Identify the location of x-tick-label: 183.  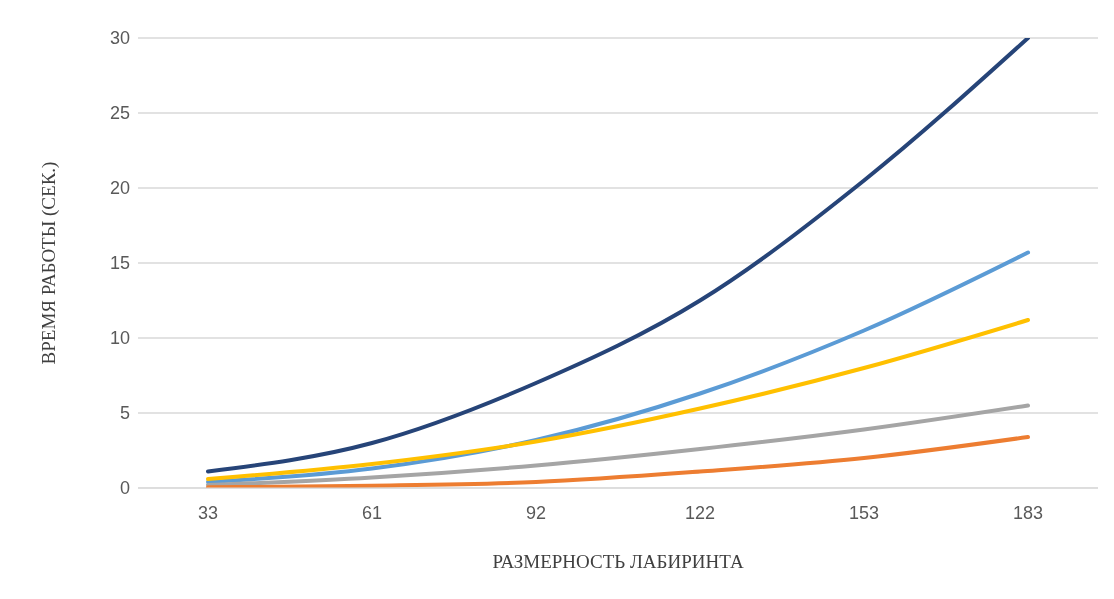
(1028, 512).